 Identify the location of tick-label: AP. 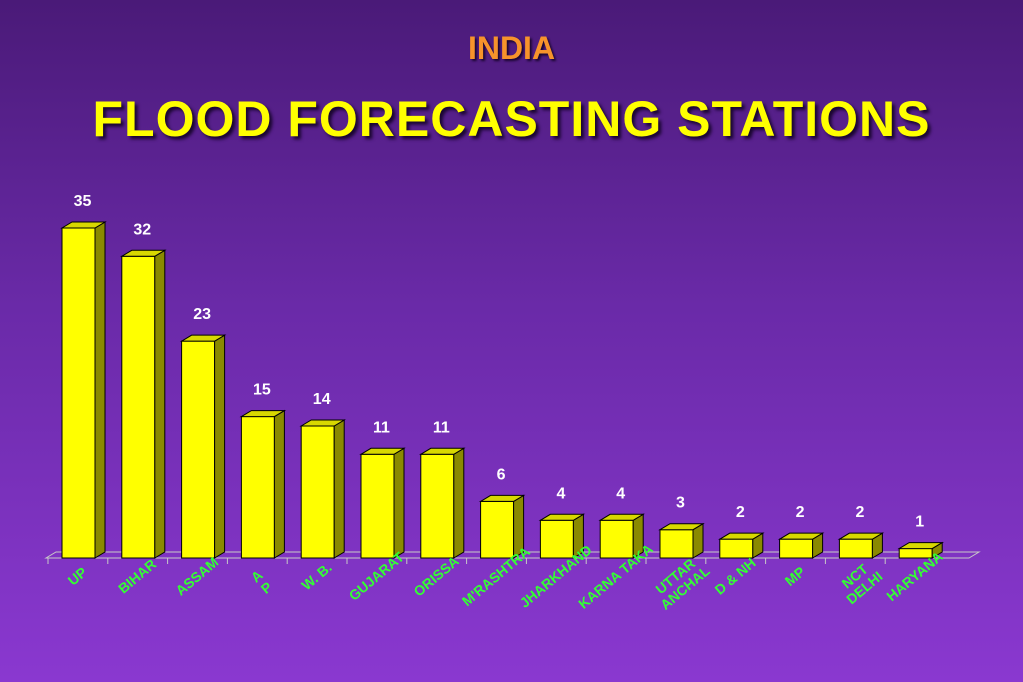
(262, 582).